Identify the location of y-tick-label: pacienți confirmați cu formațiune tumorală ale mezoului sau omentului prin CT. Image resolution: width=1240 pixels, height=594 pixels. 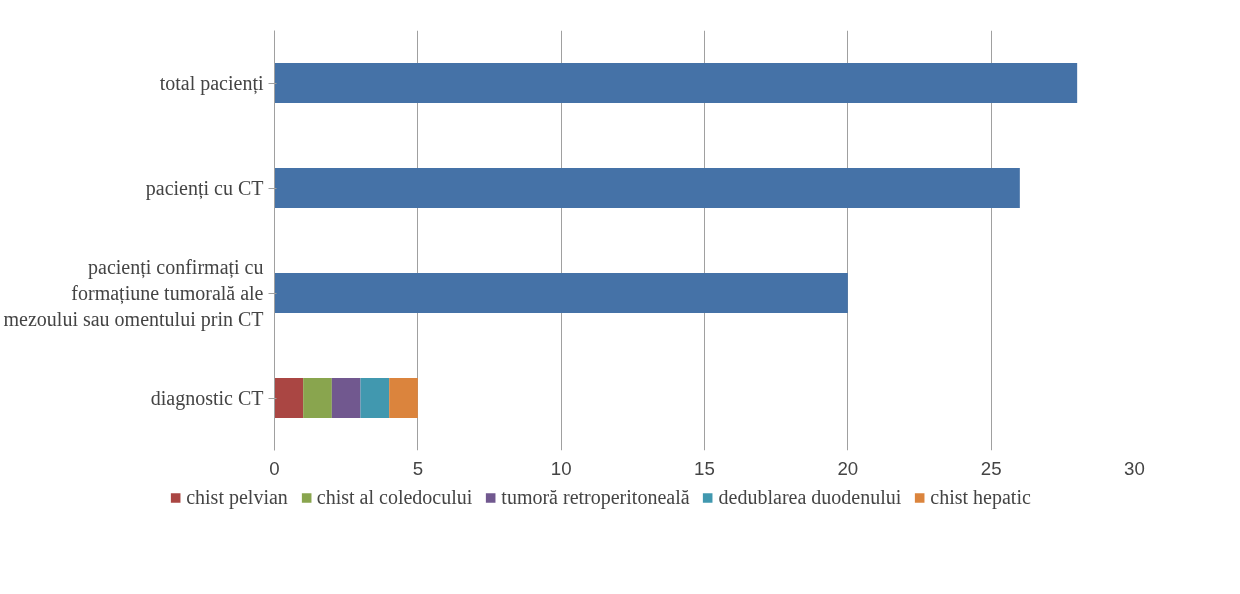
(133, 293).